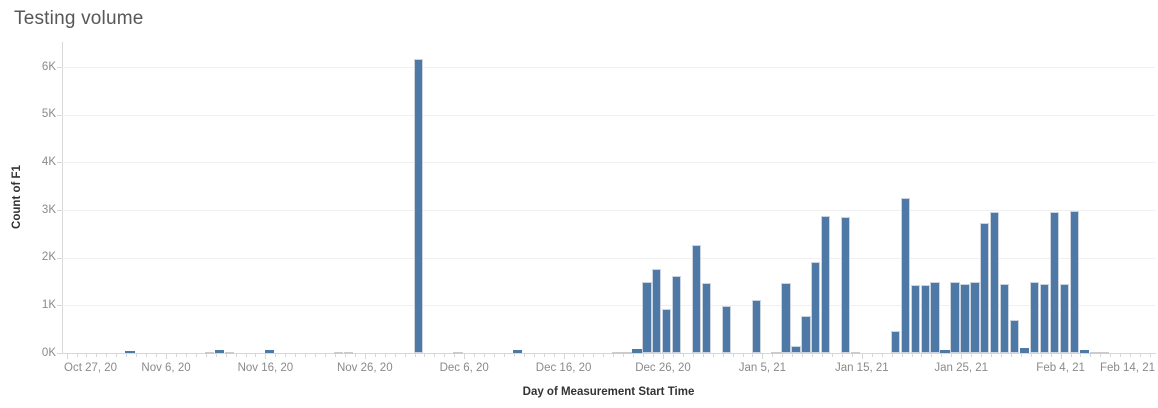 This screenshot has height=408, width=1158. What do you see at coordinates (608, 210) in the screenshot?
I see `gridline-3K` at bounding box center [608, 210].